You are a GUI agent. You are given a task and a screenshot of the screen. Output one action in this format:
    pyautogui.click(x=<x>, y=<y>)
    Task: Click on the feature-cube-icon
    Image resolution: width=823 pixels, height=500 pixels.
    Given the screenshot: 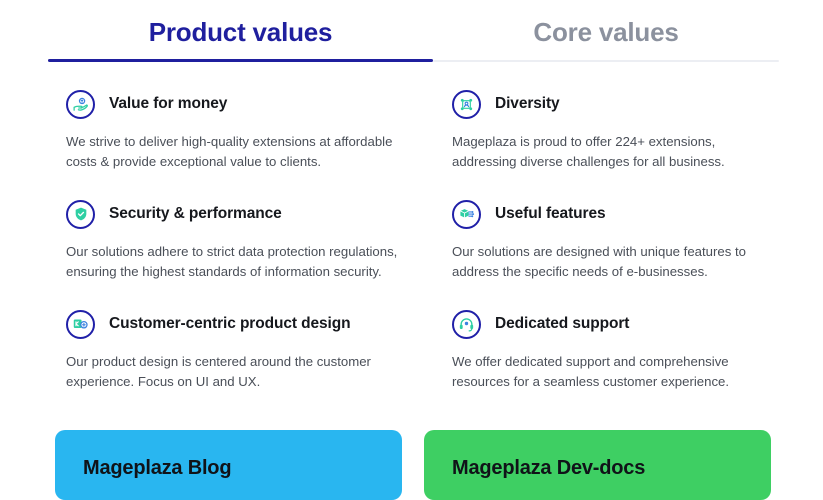 What is the action you would take?
    pyautogui.click(x=466, y=214)
    